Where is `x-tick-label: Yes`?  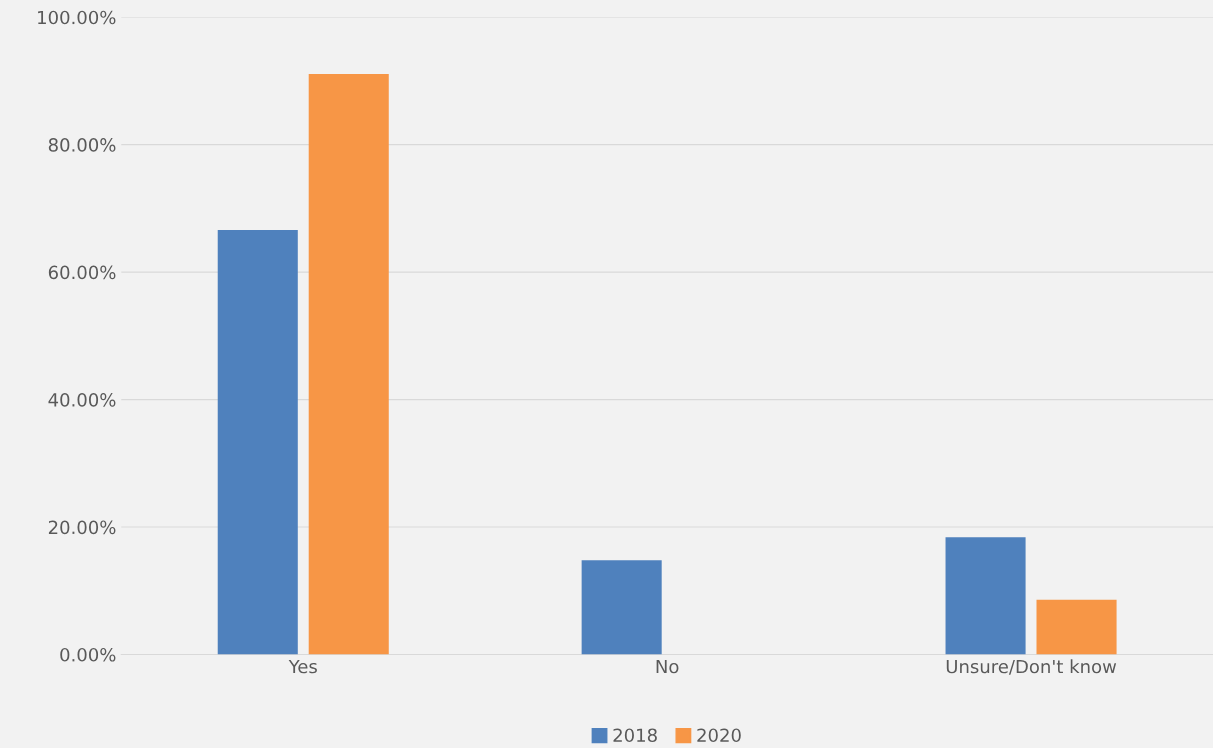
x-tick-label: Yes is located at coordinates (302, 666).